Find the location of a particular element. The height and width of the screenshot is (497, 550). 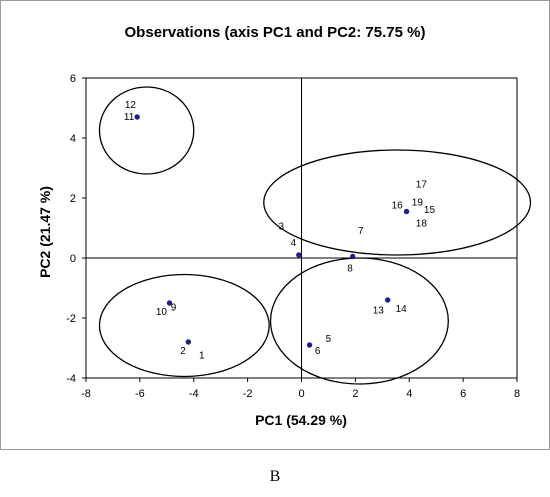

y-tick-label: 4 is located at coordinates (73, 139).